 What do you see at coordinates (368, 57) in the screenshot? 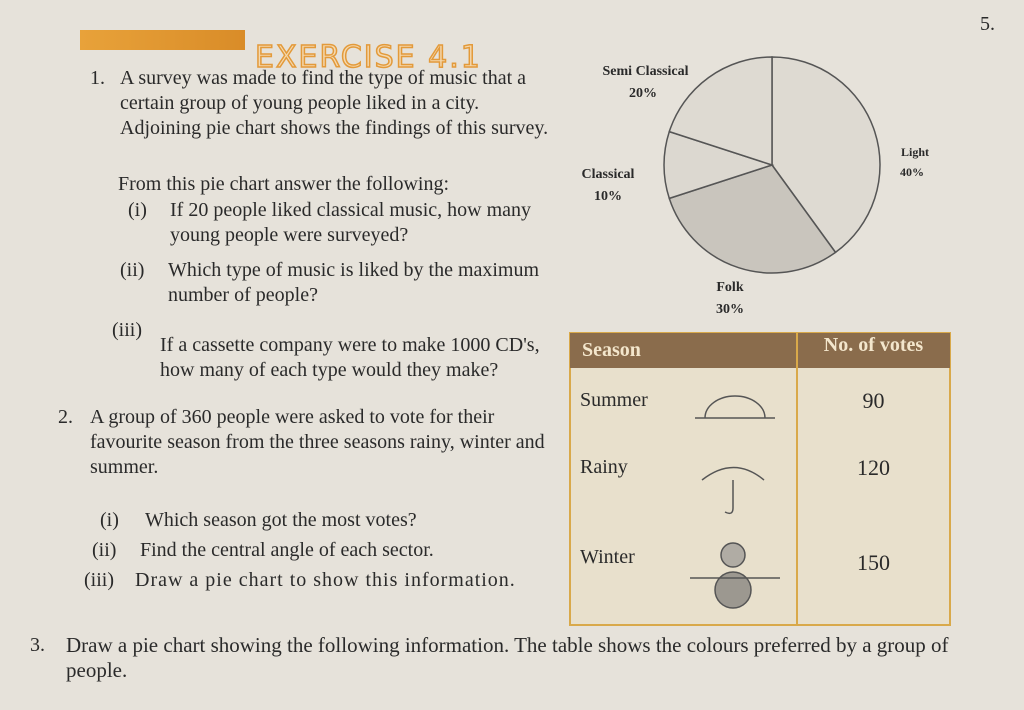
I see `title: EXERCISE 4.1` at bounding box center [368, 57].